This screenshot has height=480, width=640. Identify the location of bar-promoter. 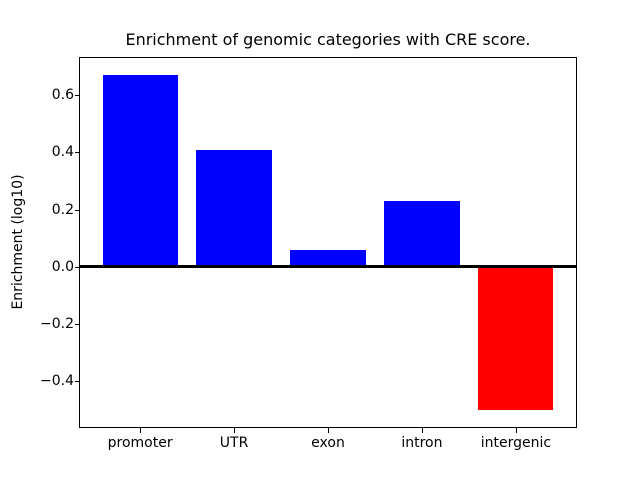
(140, 171).